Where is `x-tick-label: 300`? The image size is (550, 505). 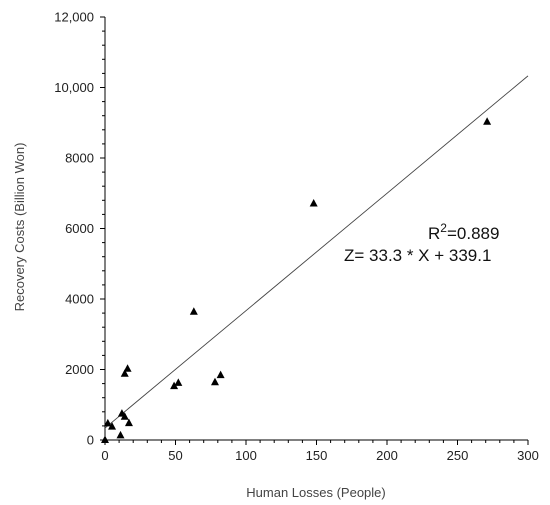 x-tick-label: 300 is located at coordinates (528, 455).